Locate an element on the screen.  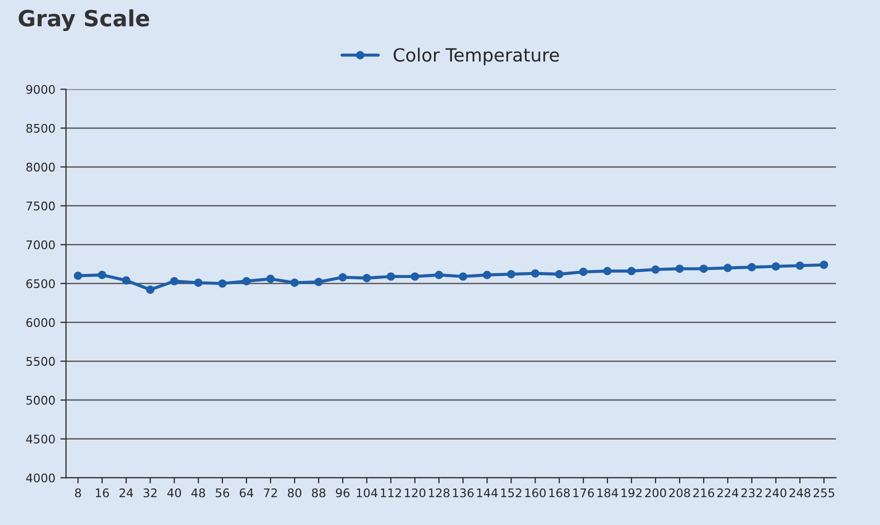
x-tick-label: 48 is located at coordinates (198, 493).